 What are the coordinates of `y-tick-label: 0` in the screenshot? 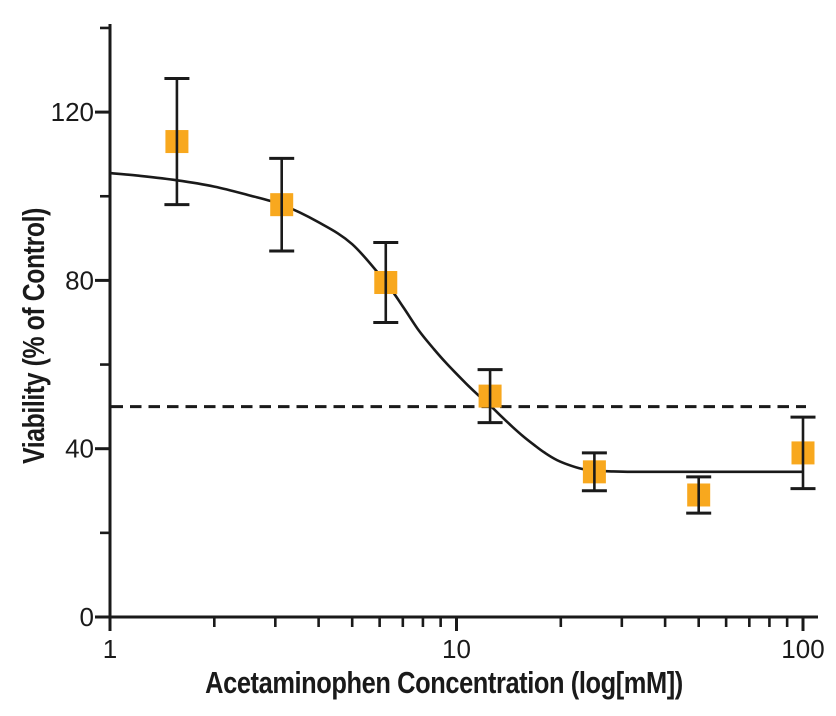 It's located at (87, 617).